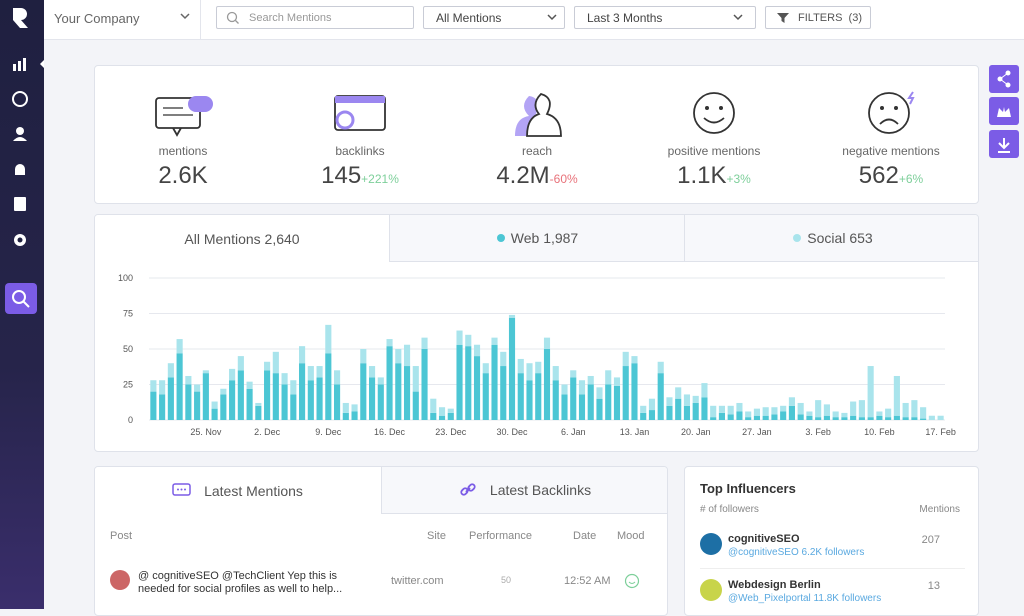  What do you see at coordinates (512, 432) in the screenshot?
I see `x-tick-label: 30. Dec` at bounding box center [512, 432].